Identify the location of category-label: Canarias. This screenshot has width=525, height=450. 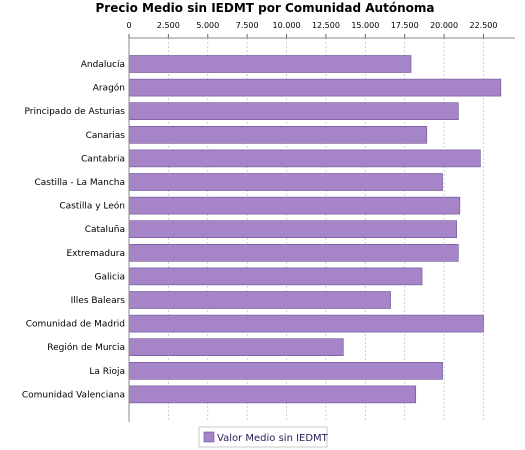
(106, 136).